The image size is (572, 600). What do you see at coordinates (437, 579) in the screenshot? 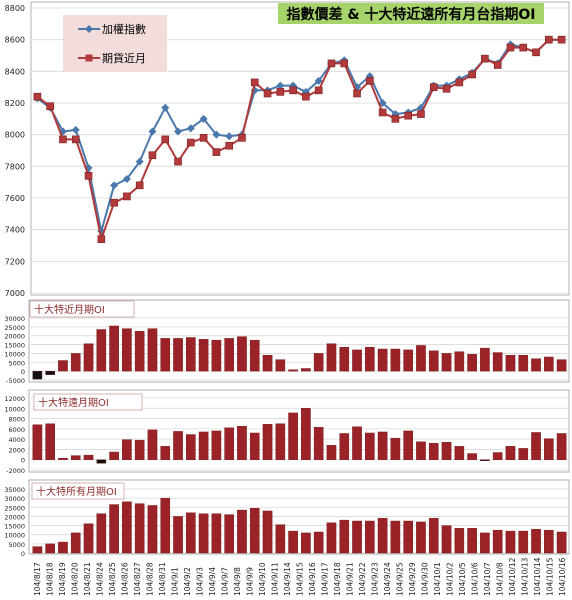
I see `x-date-label: 104/10/1` at bounding box center [437, 579].